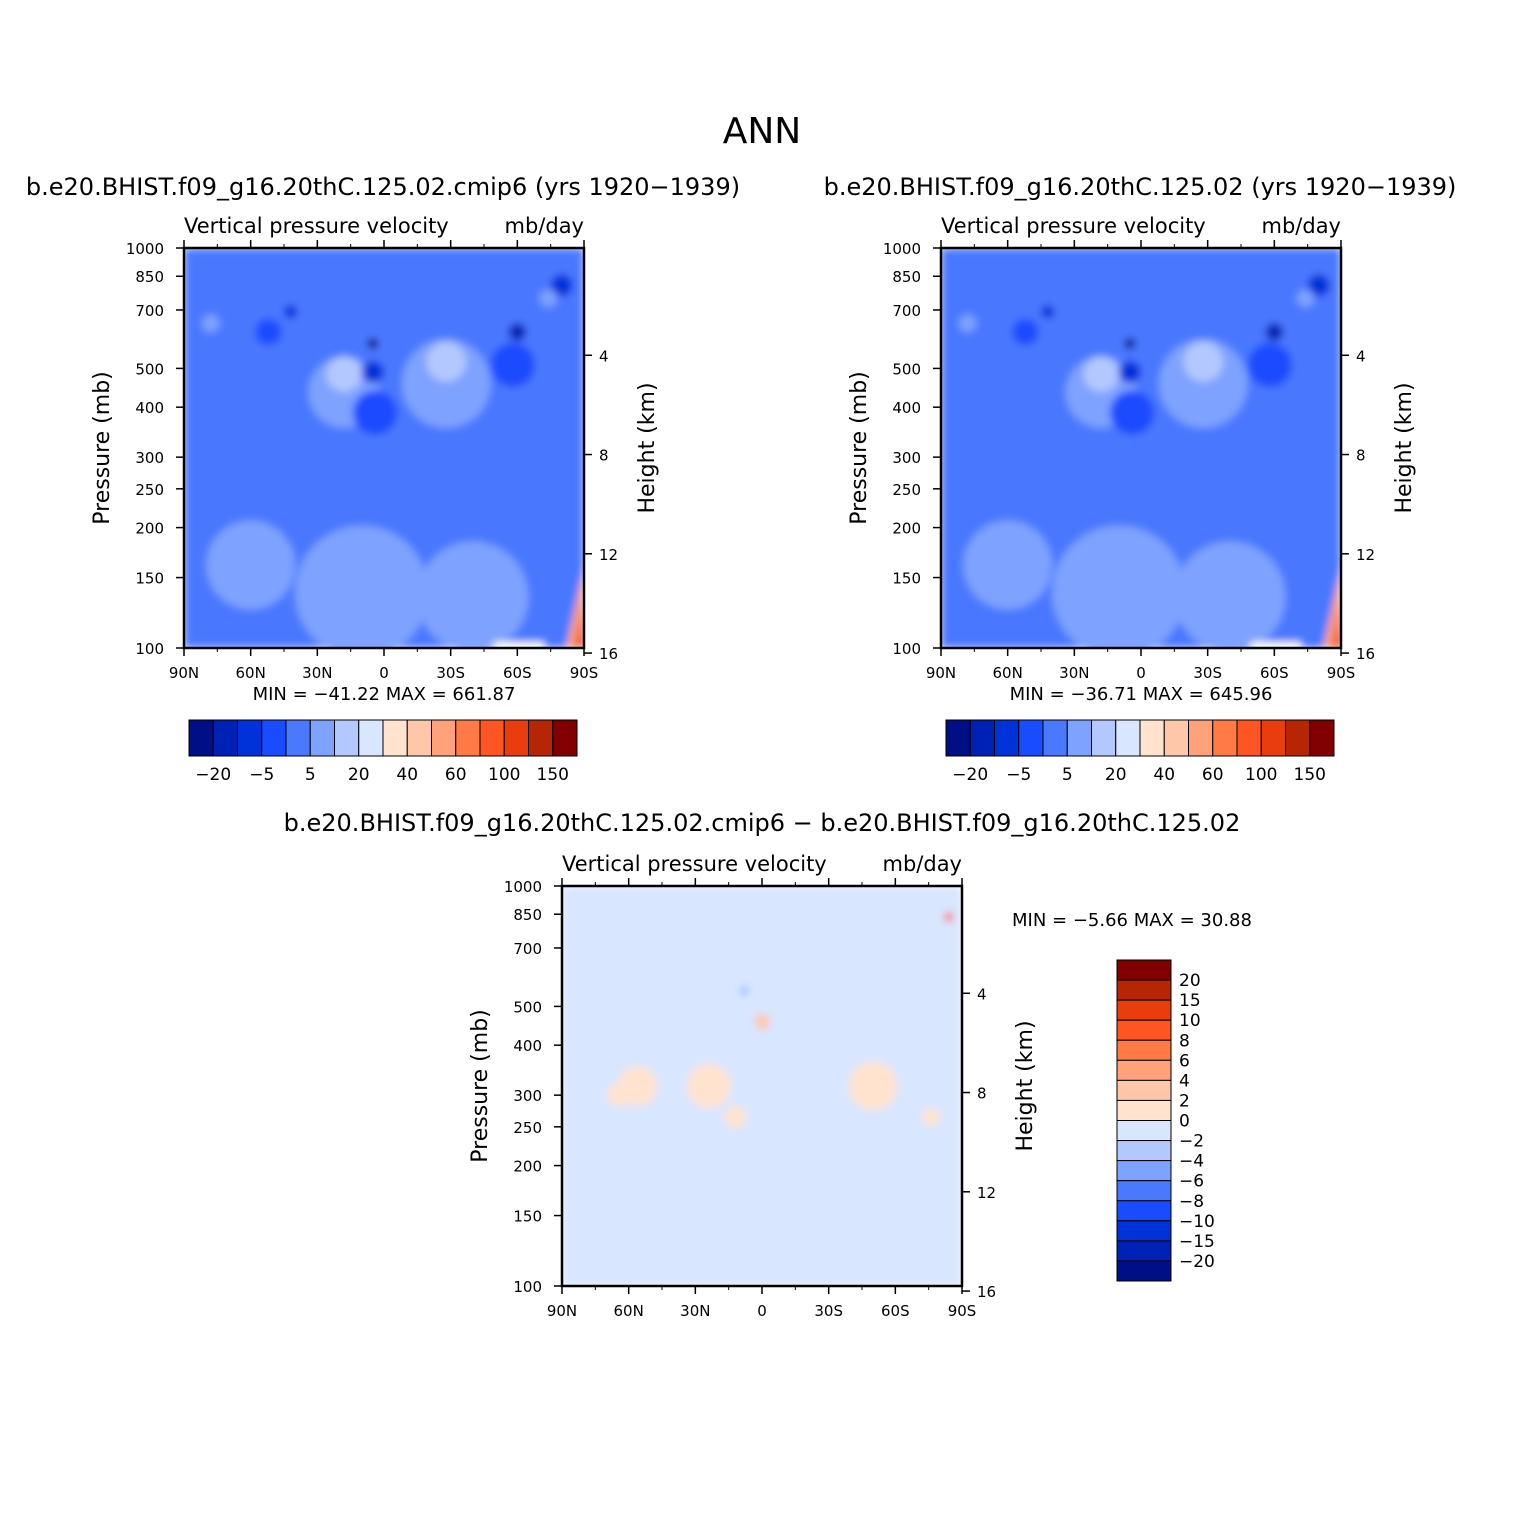  I want to click on colorbar-label: 60, so click(456, 775).